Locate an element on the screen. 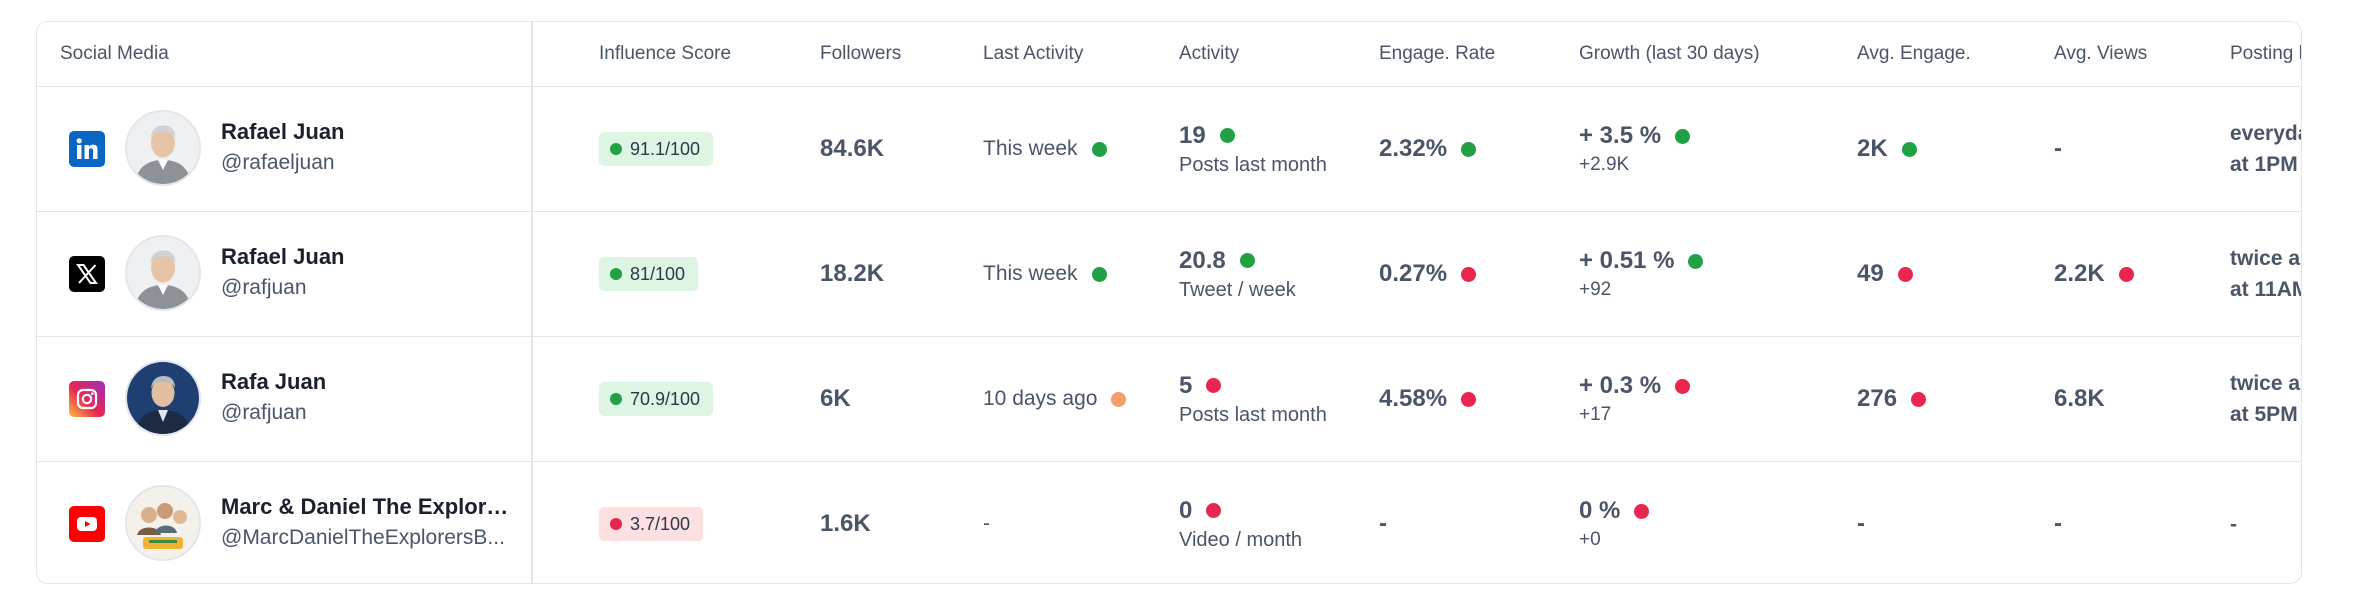 This screenshot has width=2354, height=602. avg-views-value: 2.2K is located at coordinates (2079, 273).